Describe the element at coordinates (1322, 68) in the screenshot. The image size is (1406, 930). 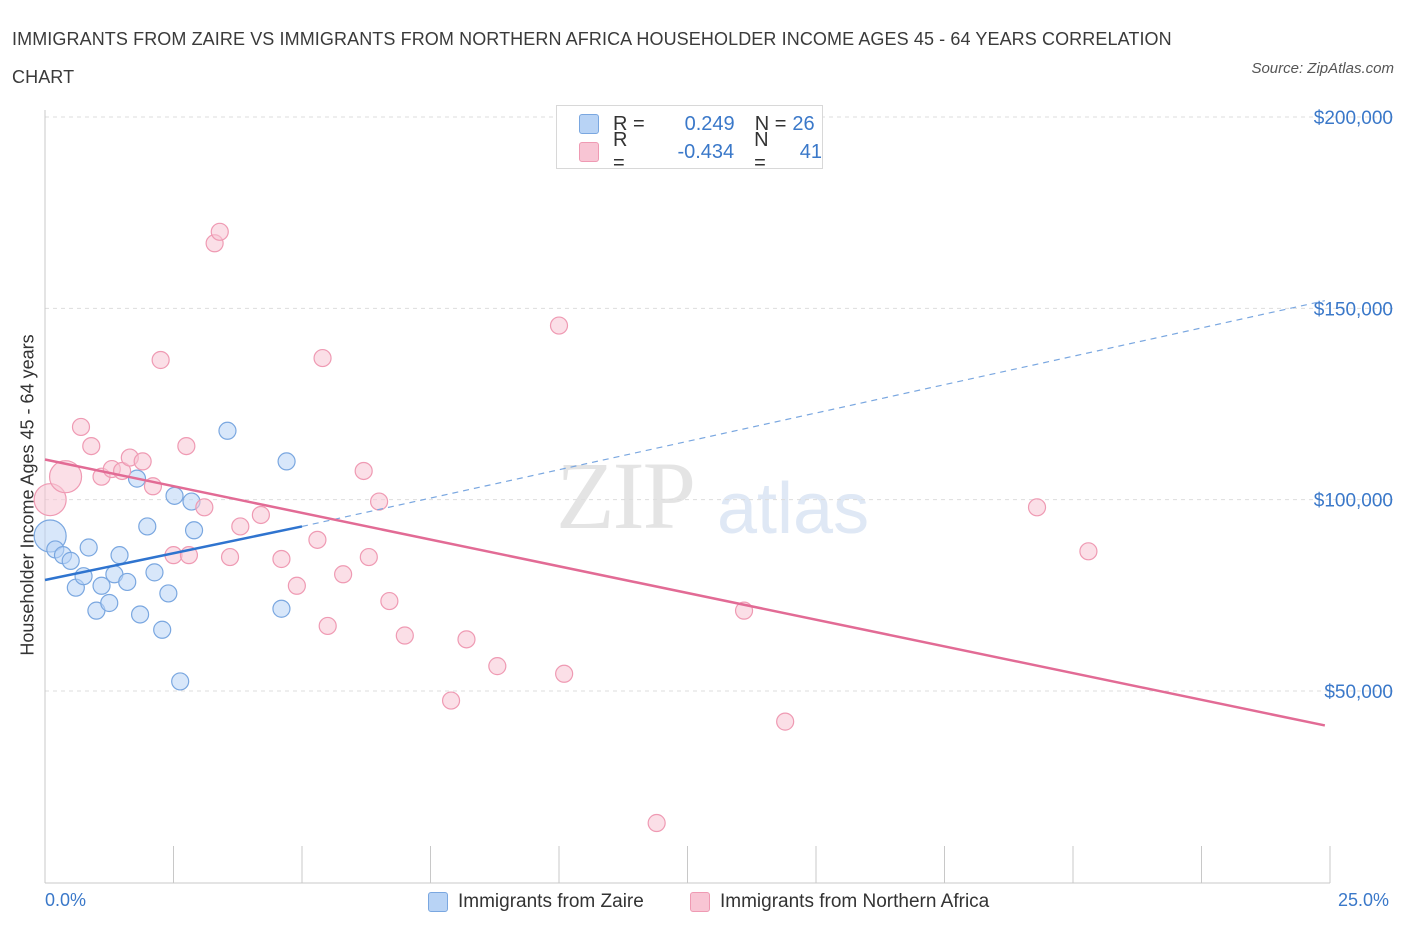
I see `source-credit: Source: ZipAtlas.com` at that location.